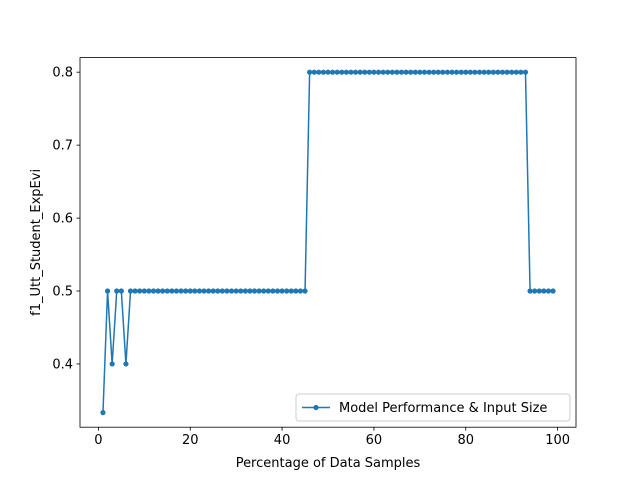 Image resolution: width=640 pixels, height=484 pixels. I want to click on y-tick-label: 0.6, so click(62, 219).